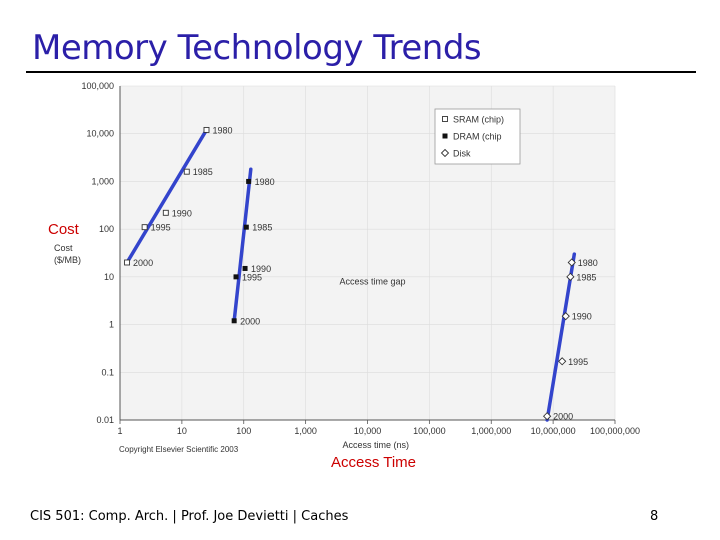 This screenshot has height=540, width=720. What do you see at coordinates (109, 277) in the screenshot?
I see `y-tick-label: 10` at bounding box center [109, 277].